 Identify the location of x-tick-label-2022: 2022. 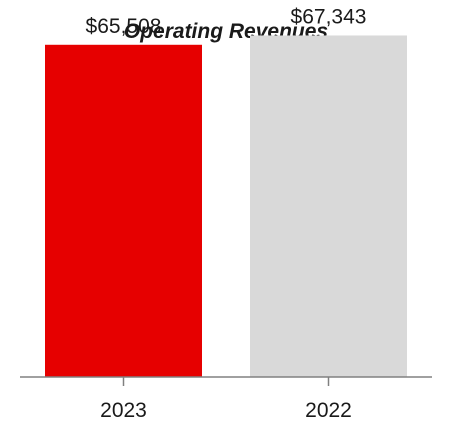
(328, 410).